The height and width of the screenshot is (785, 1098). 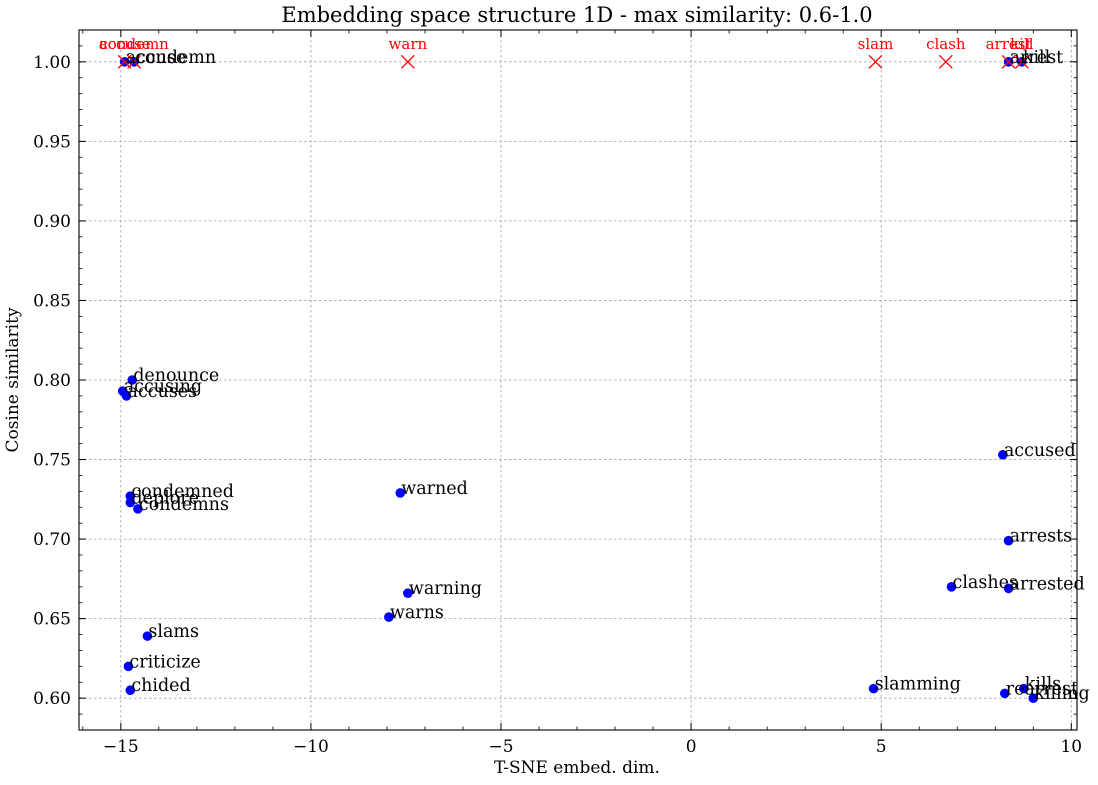 What do you see at coordinates (164, 662) in the screenshot?
I see `neighbor-label: criticize` at bounding box center [164, 662].